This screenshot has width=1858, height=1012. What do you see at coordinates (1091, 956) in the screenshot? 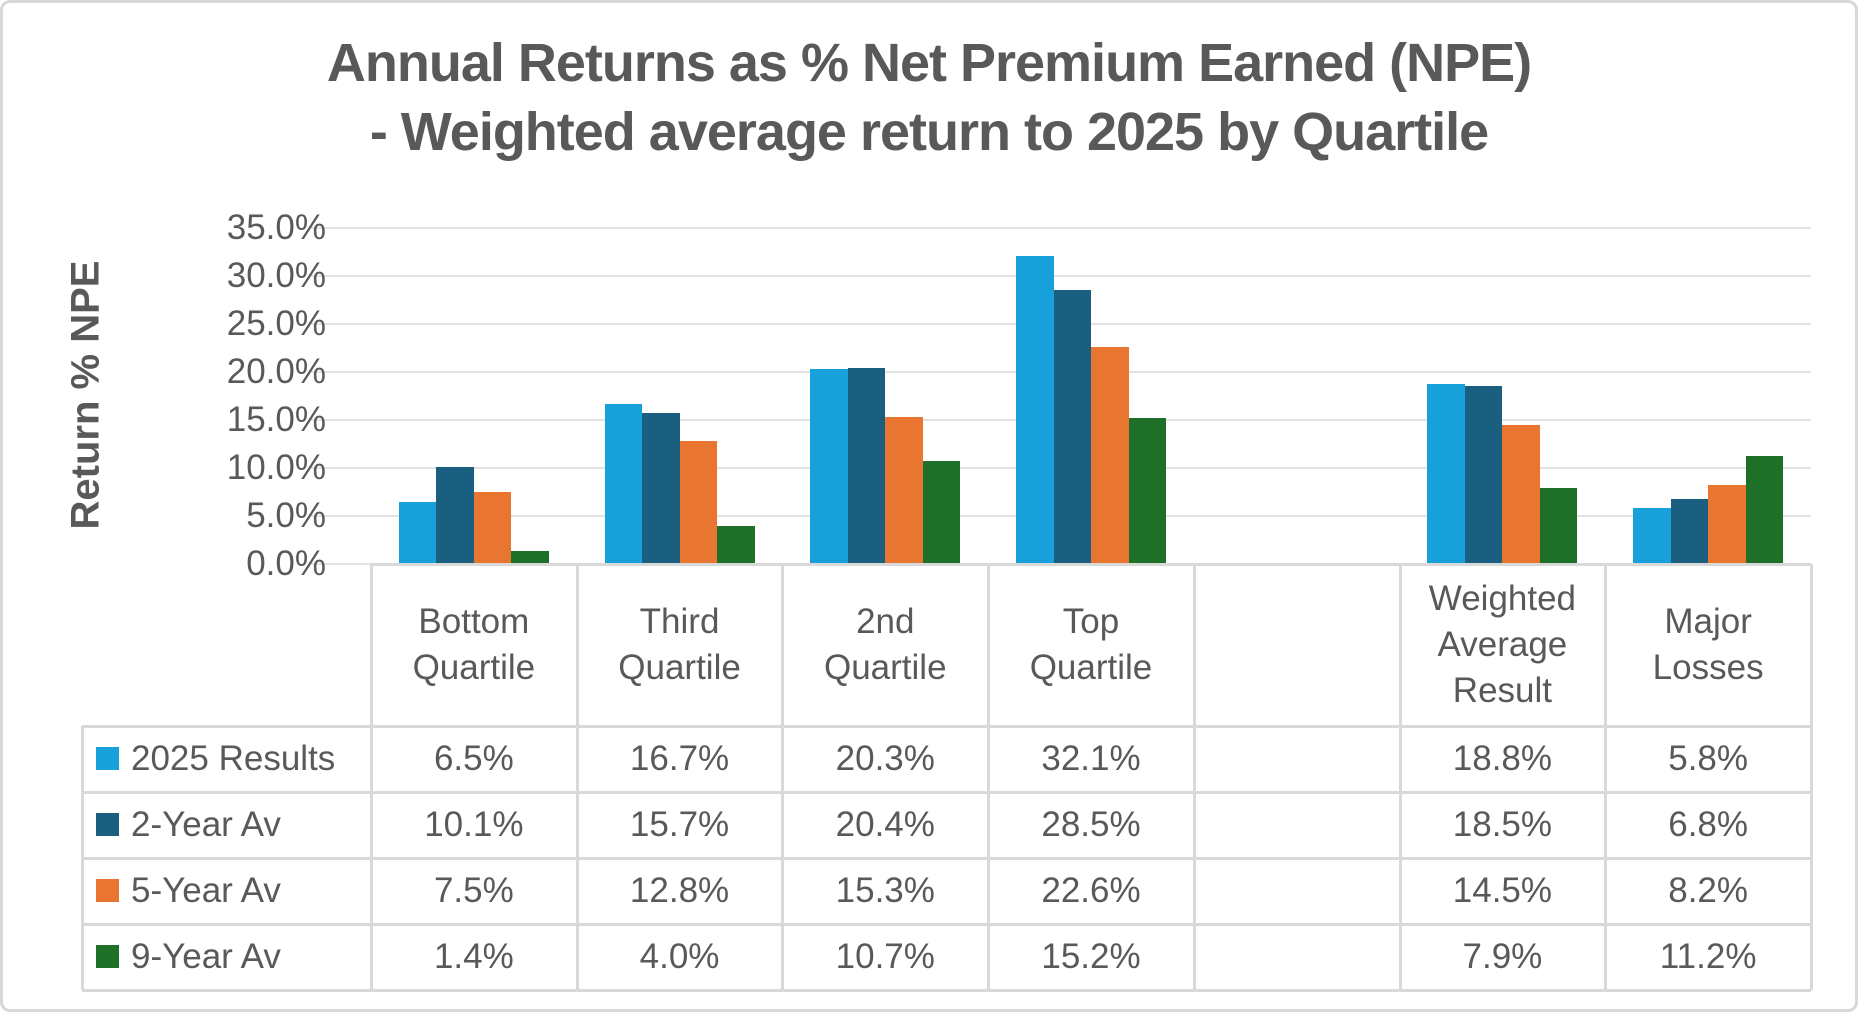
I see `table-cell: 15.2%` at bounding box center [1091, 956].